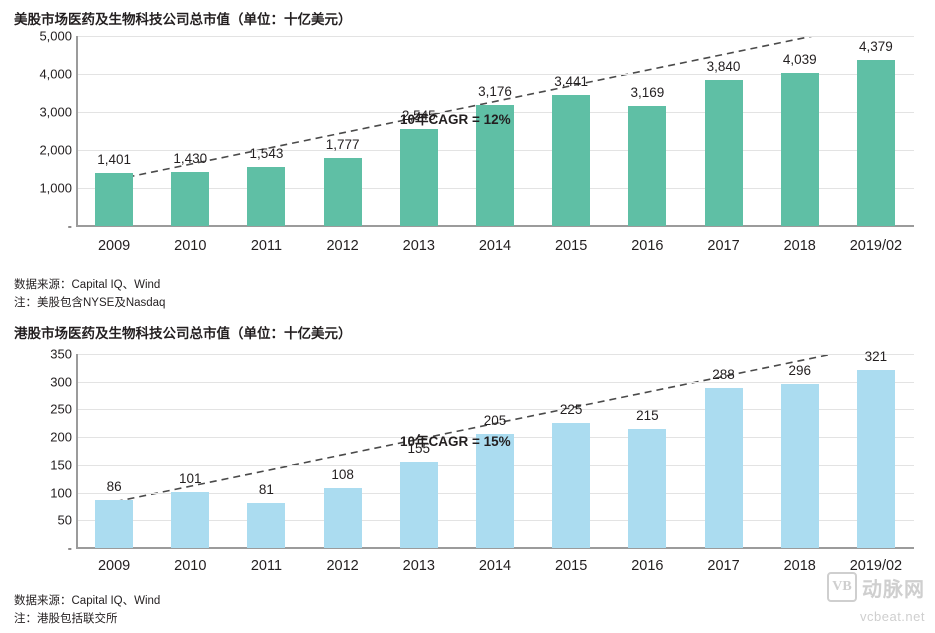 This screenshot has height=633, width=935. What do you see at coordinates (495, 92) in the screenshot?
I see `bar-value-label: 3,176` at bounding box center [495, 92].